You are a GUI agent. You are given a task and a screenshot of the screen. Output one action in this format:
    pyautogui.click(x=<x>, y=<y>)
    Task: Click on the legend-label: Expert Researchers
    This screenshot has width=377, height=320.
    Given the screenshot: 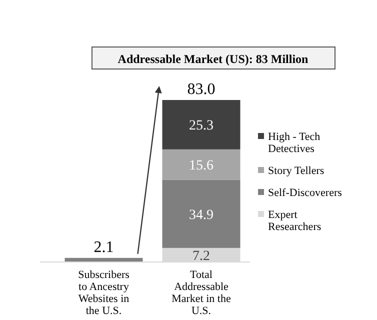 What is the action you would take?
    pyautogui.click(x=295, y=221)
    